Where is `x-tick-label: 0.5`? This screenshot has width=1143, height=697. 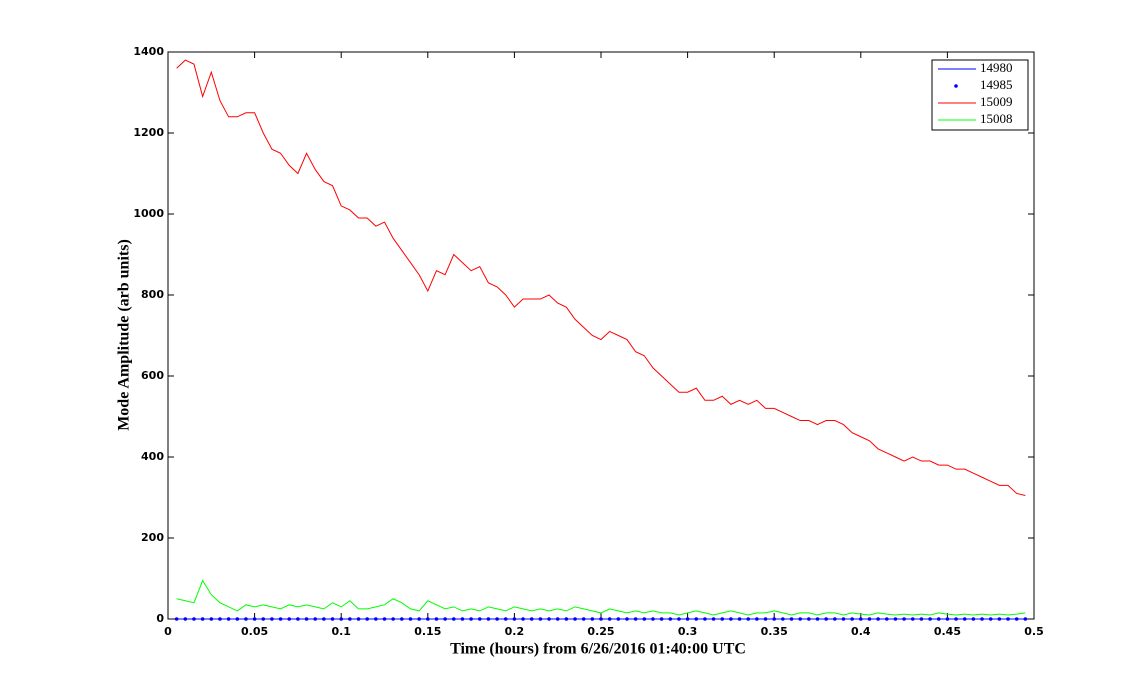
x-tick-label: 0.5 is located at coordinates (1034, 631).